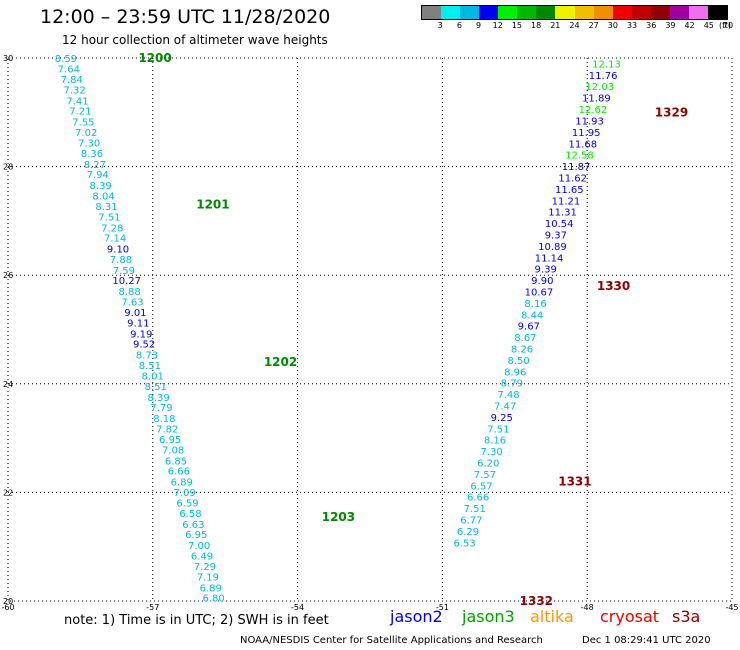  I want to click on color-scale-labels: 3 6 9 12 15 18 21 24 27 30 33 36 39 42 45 70 (ft), so click(577, 27).